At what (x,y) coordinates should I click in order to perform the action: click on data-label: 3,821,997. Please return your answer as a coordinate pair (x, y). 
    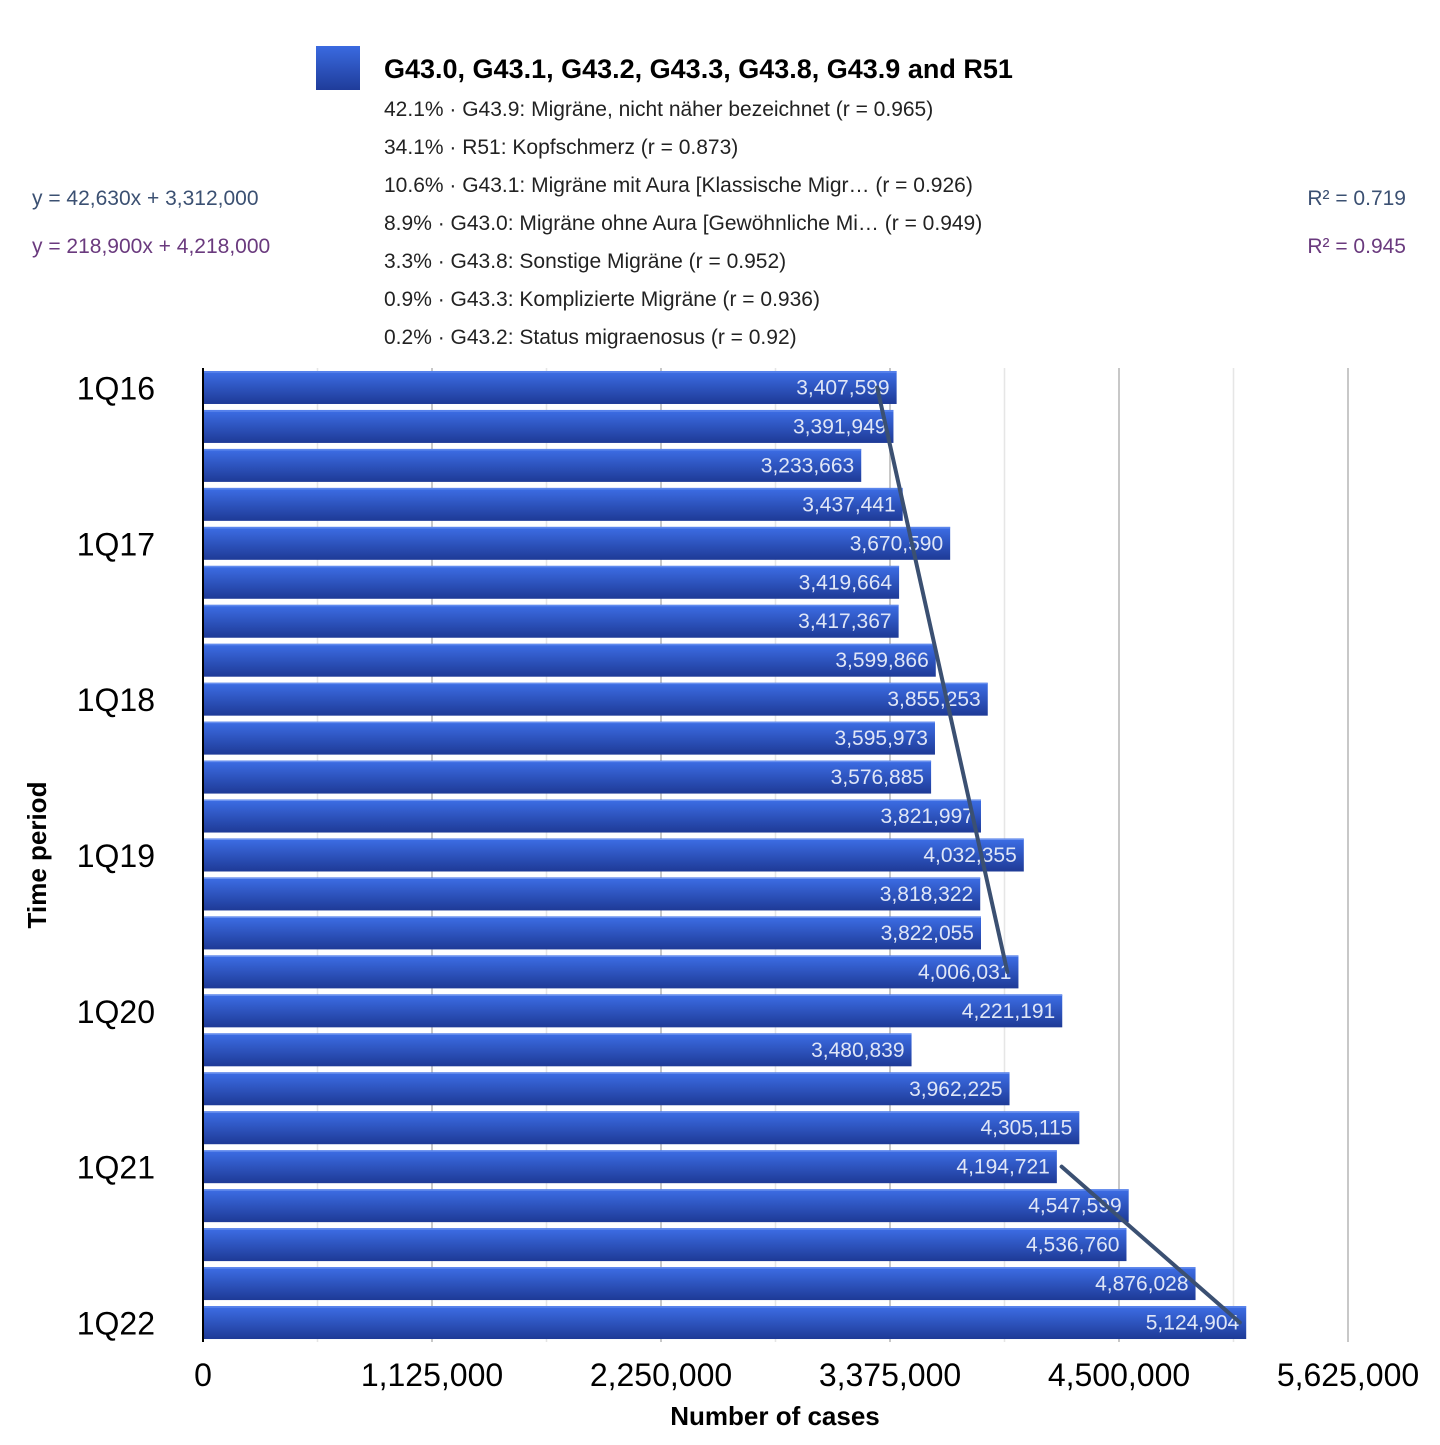
    Looking at the image, I should click on (927, 816).